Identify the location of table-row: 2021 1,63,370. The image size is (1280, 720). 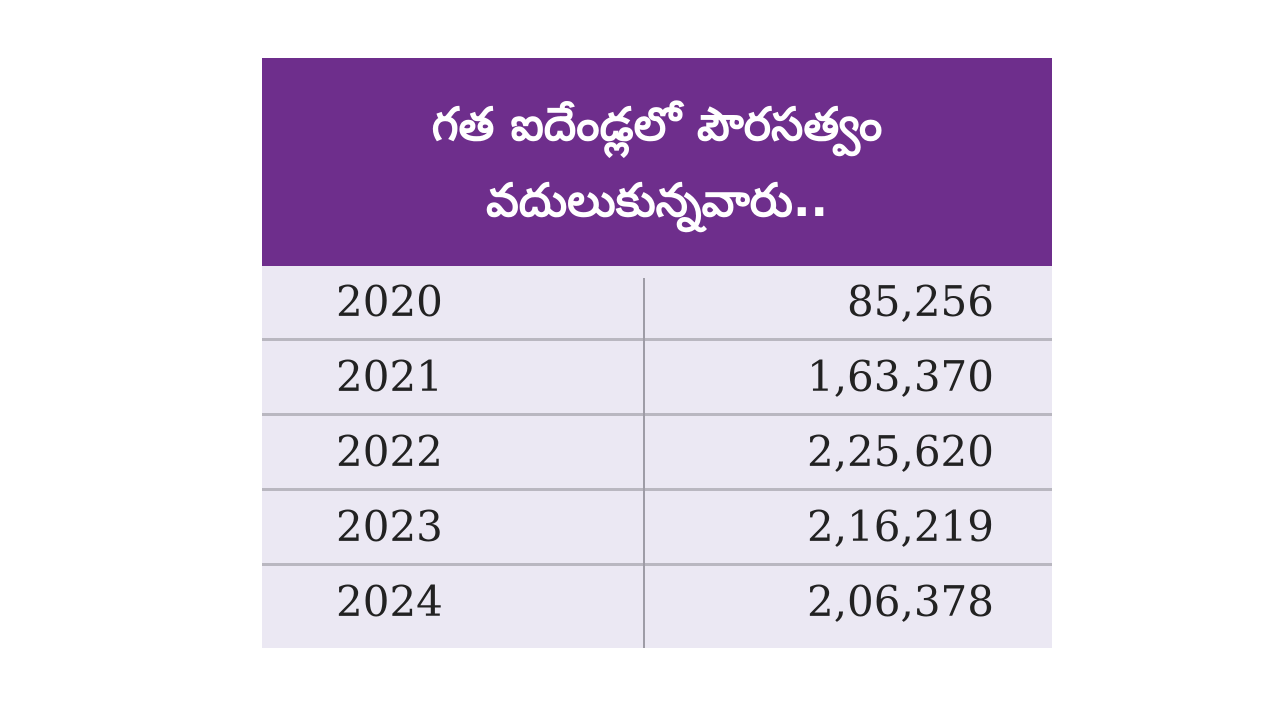
(657, 377).